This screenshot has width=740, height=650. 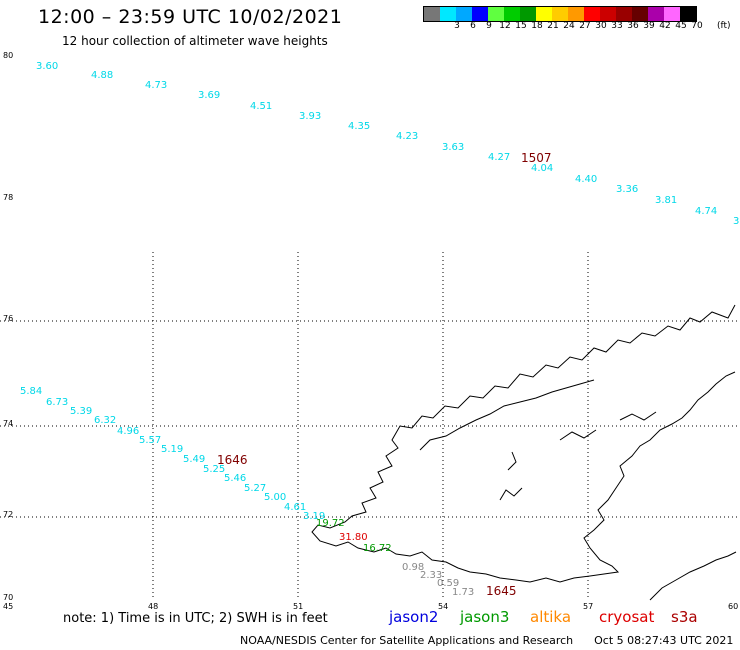 What do you see at coordinates (697, 26) in the screenshot?
I see `legend-label: 70` at bounding box center [697, 26].